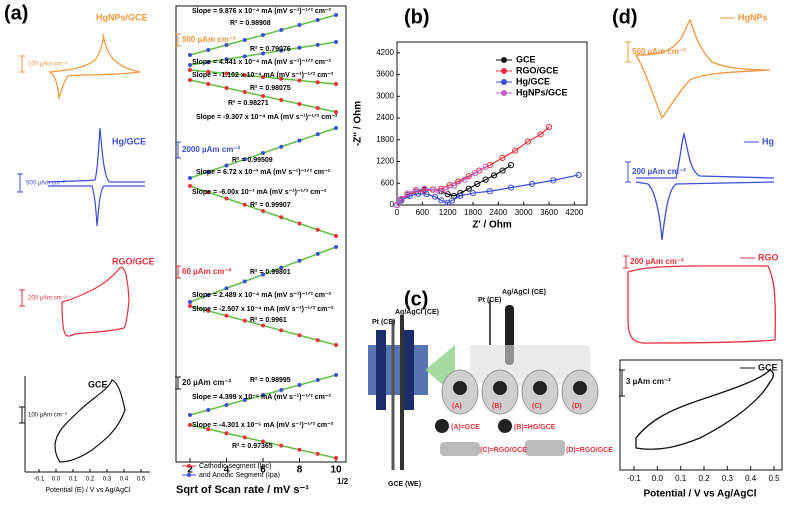  What do you see at coordinates (235, 466) in the screenshot?
I see `legend-label: Cathodic segment (Ipc)` at bounding box center [235, 466].